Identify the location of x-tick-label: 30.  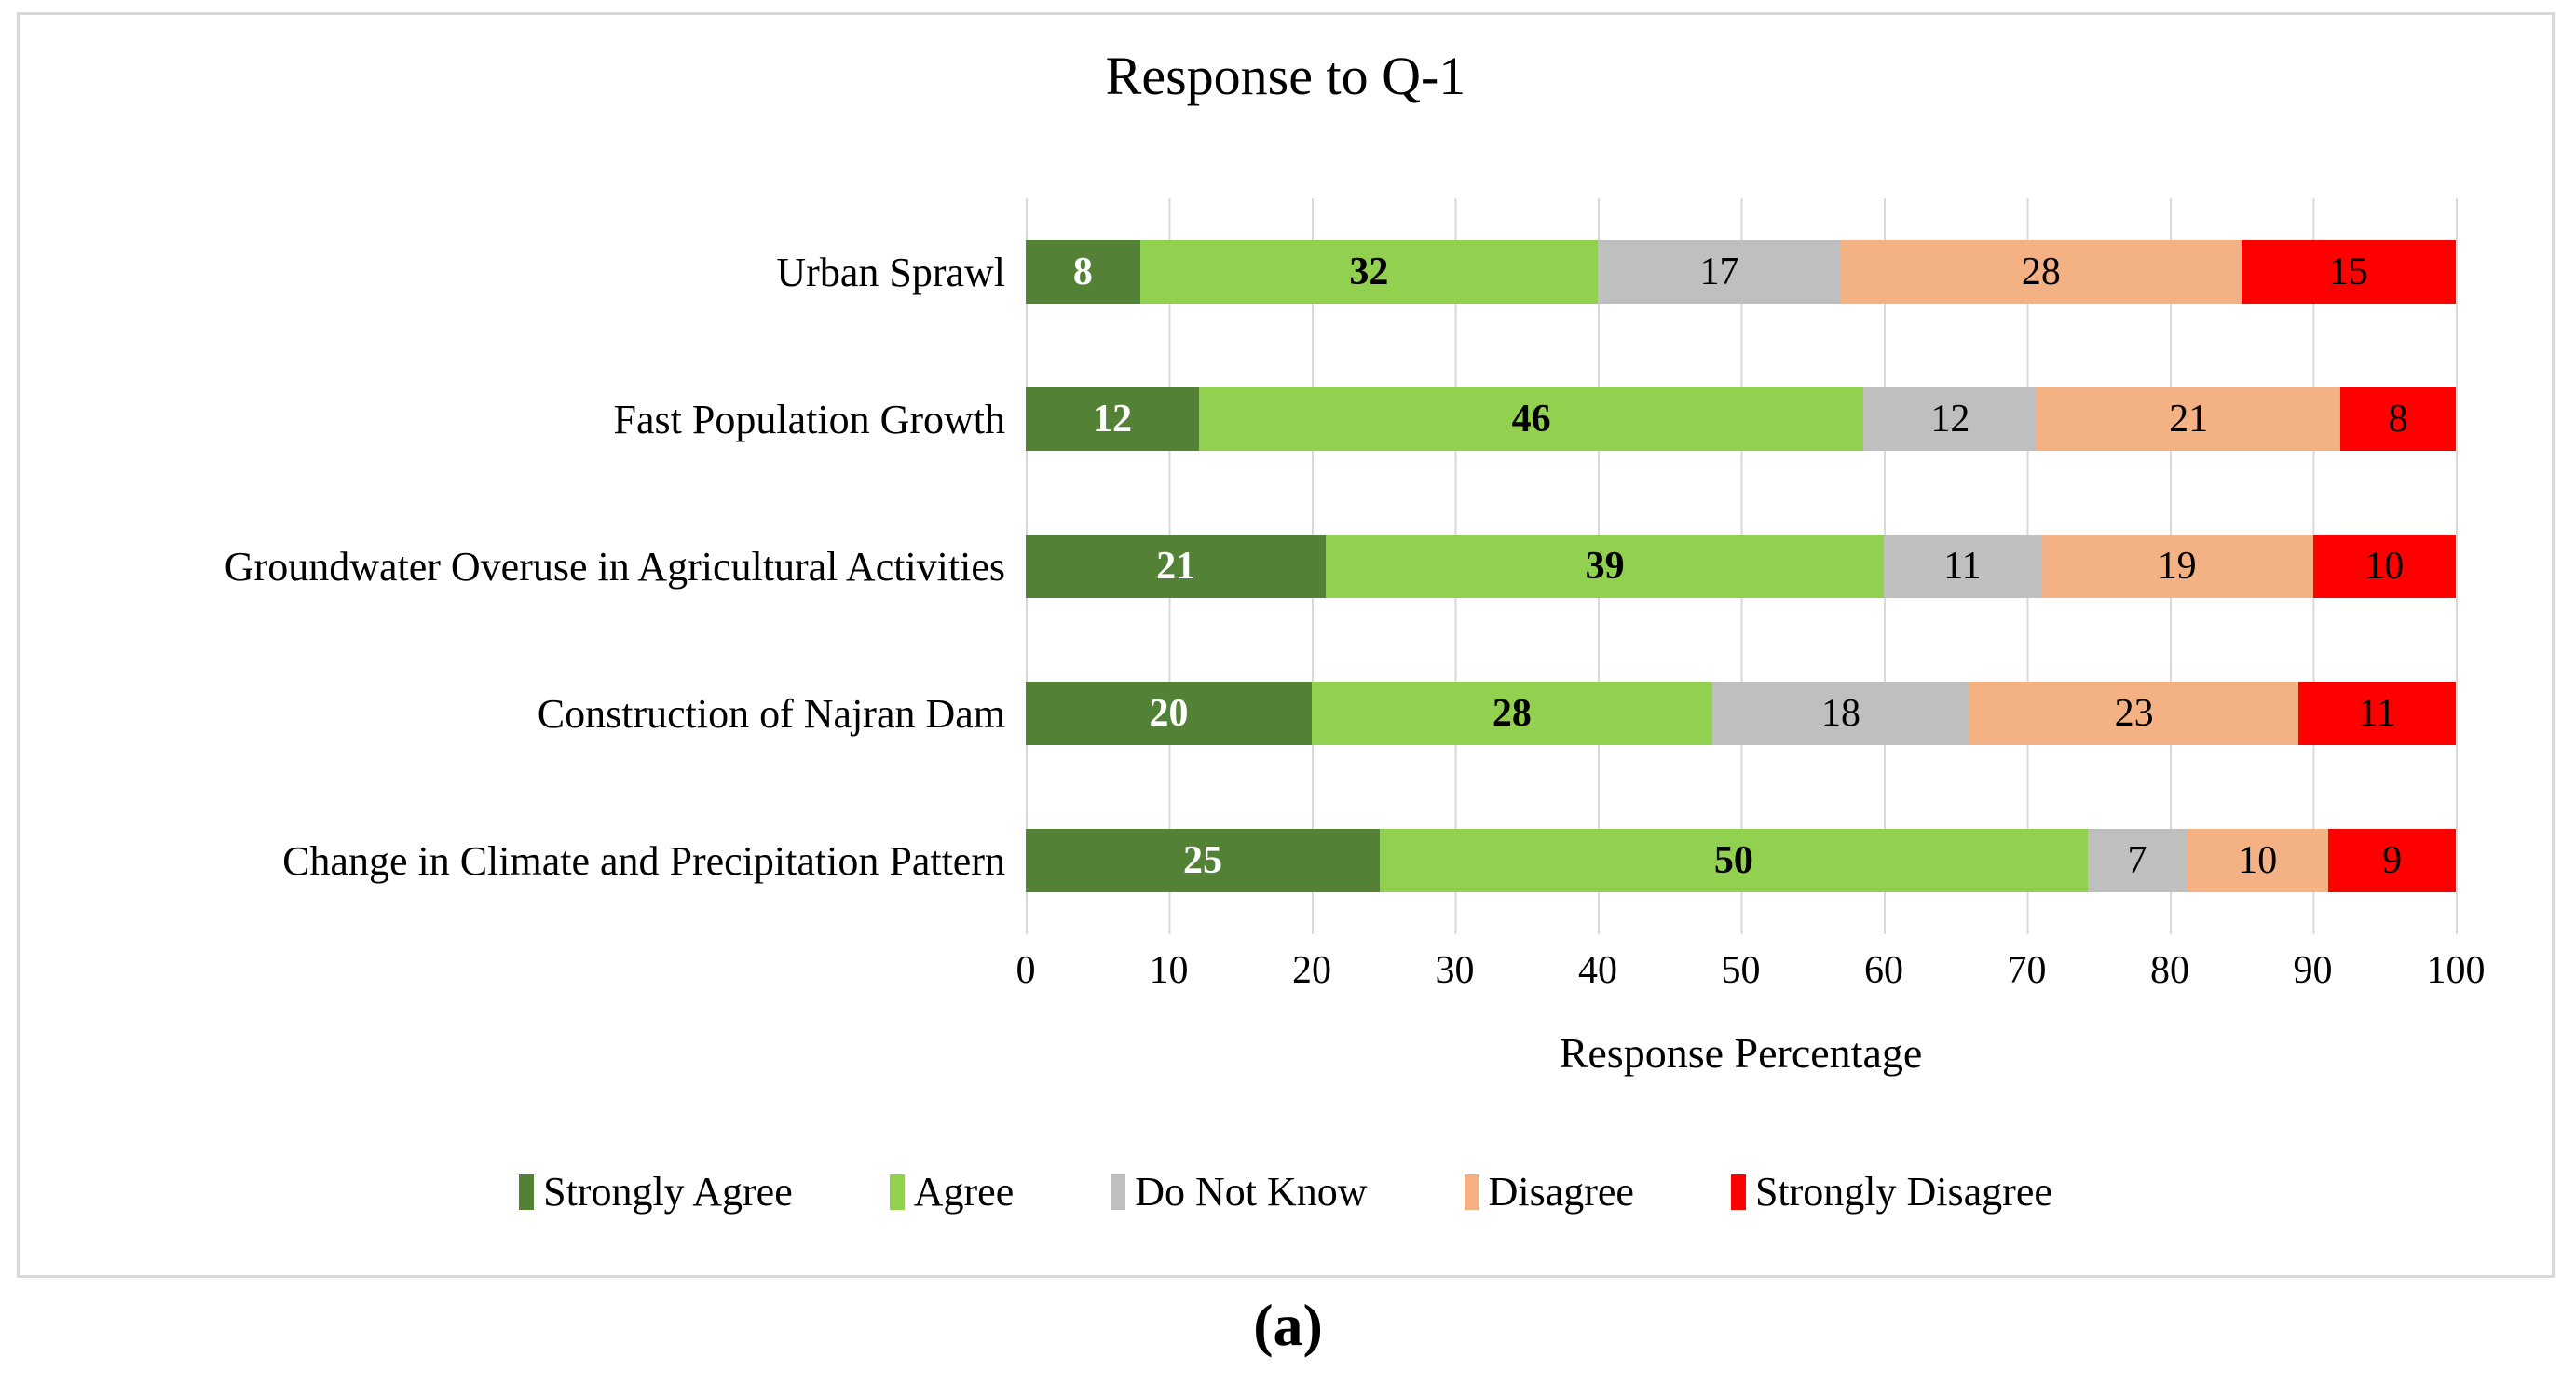
(1455, 970).